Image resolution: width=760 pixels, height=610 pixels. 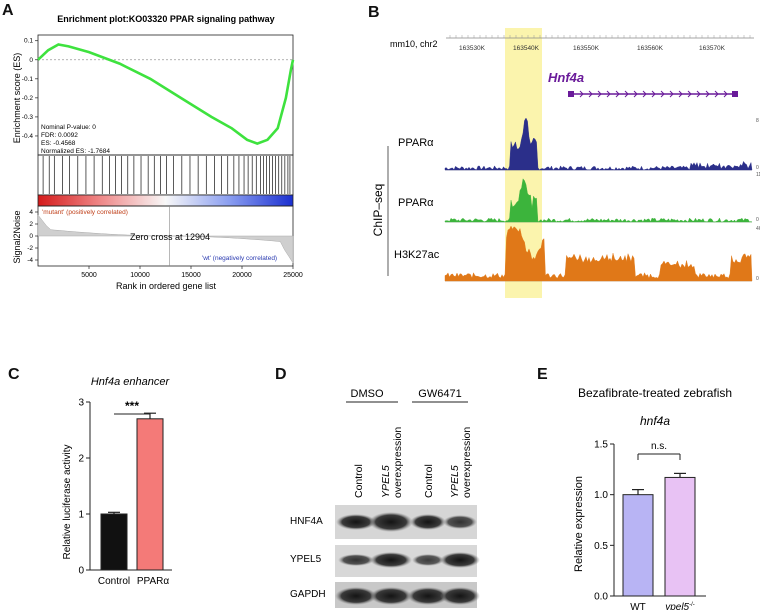 I want to click on rank-axis-label: Rank in ordered gene list, so click(x=166, y=286).